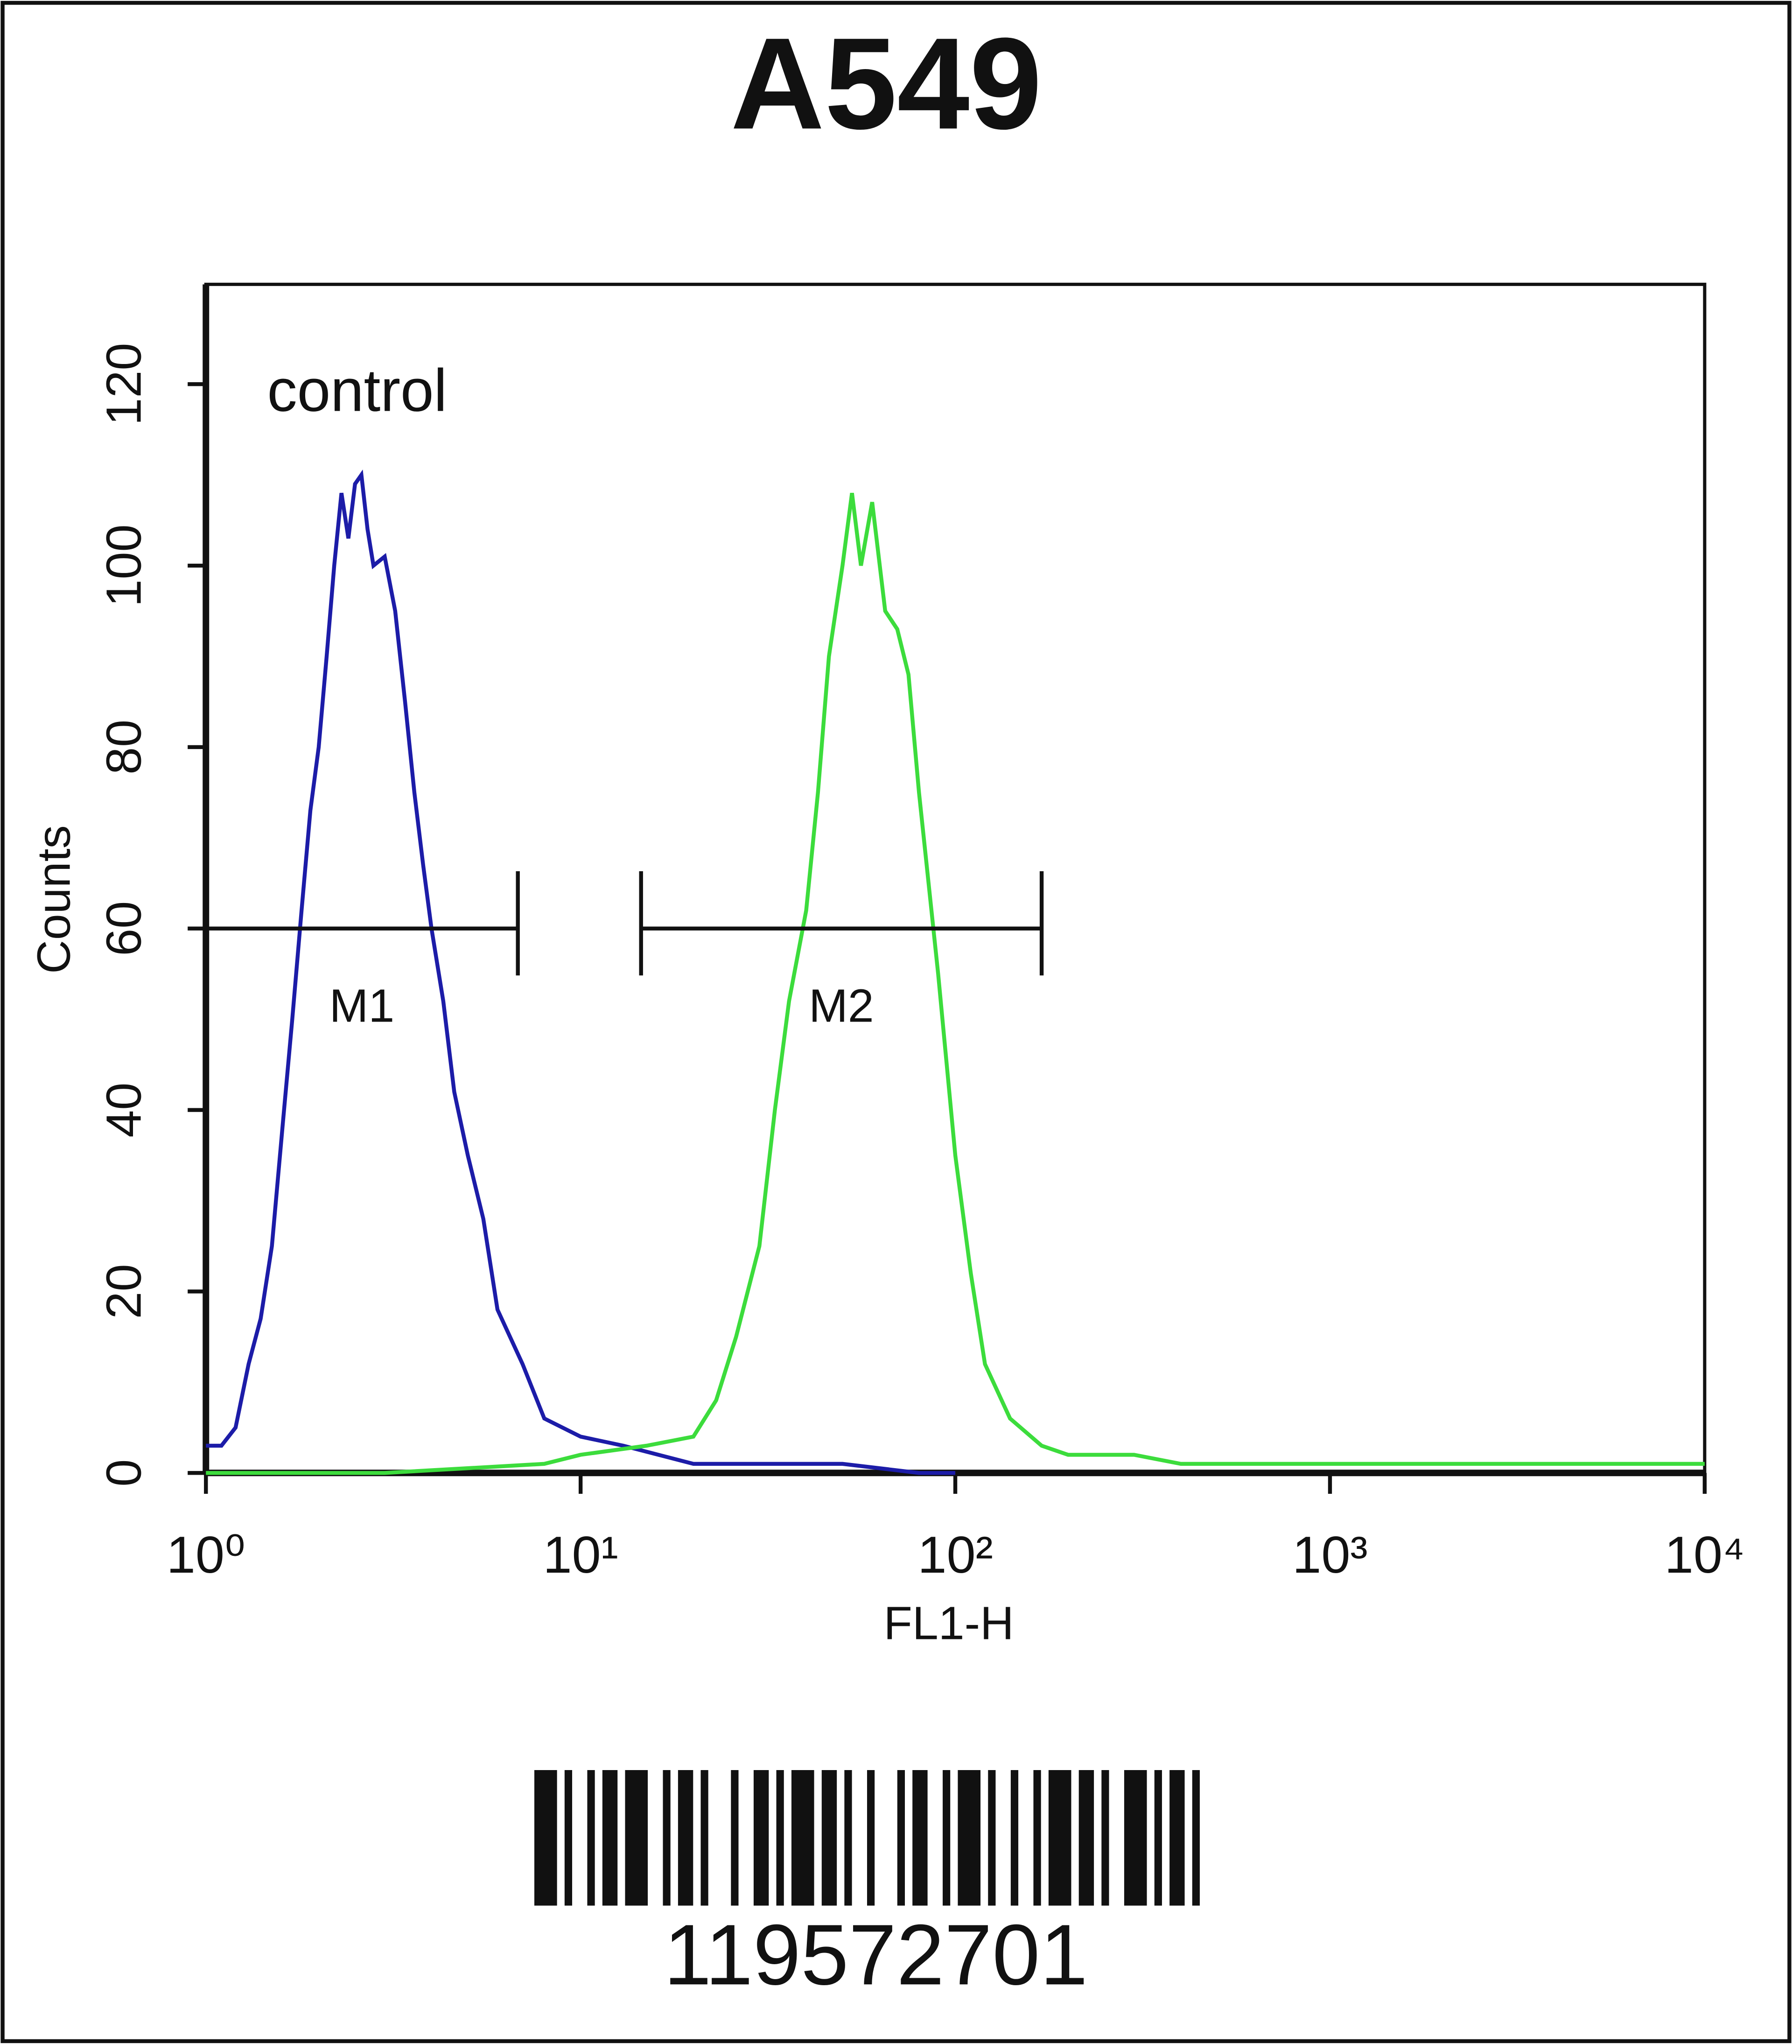  Describe the element at coordinates (357, 390) in the screenshot. I see `annotation: control` at that location.